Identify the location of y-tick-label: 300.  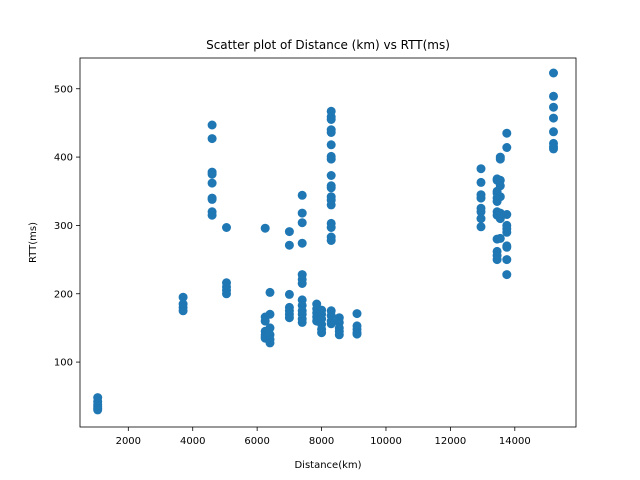
(63, 226).